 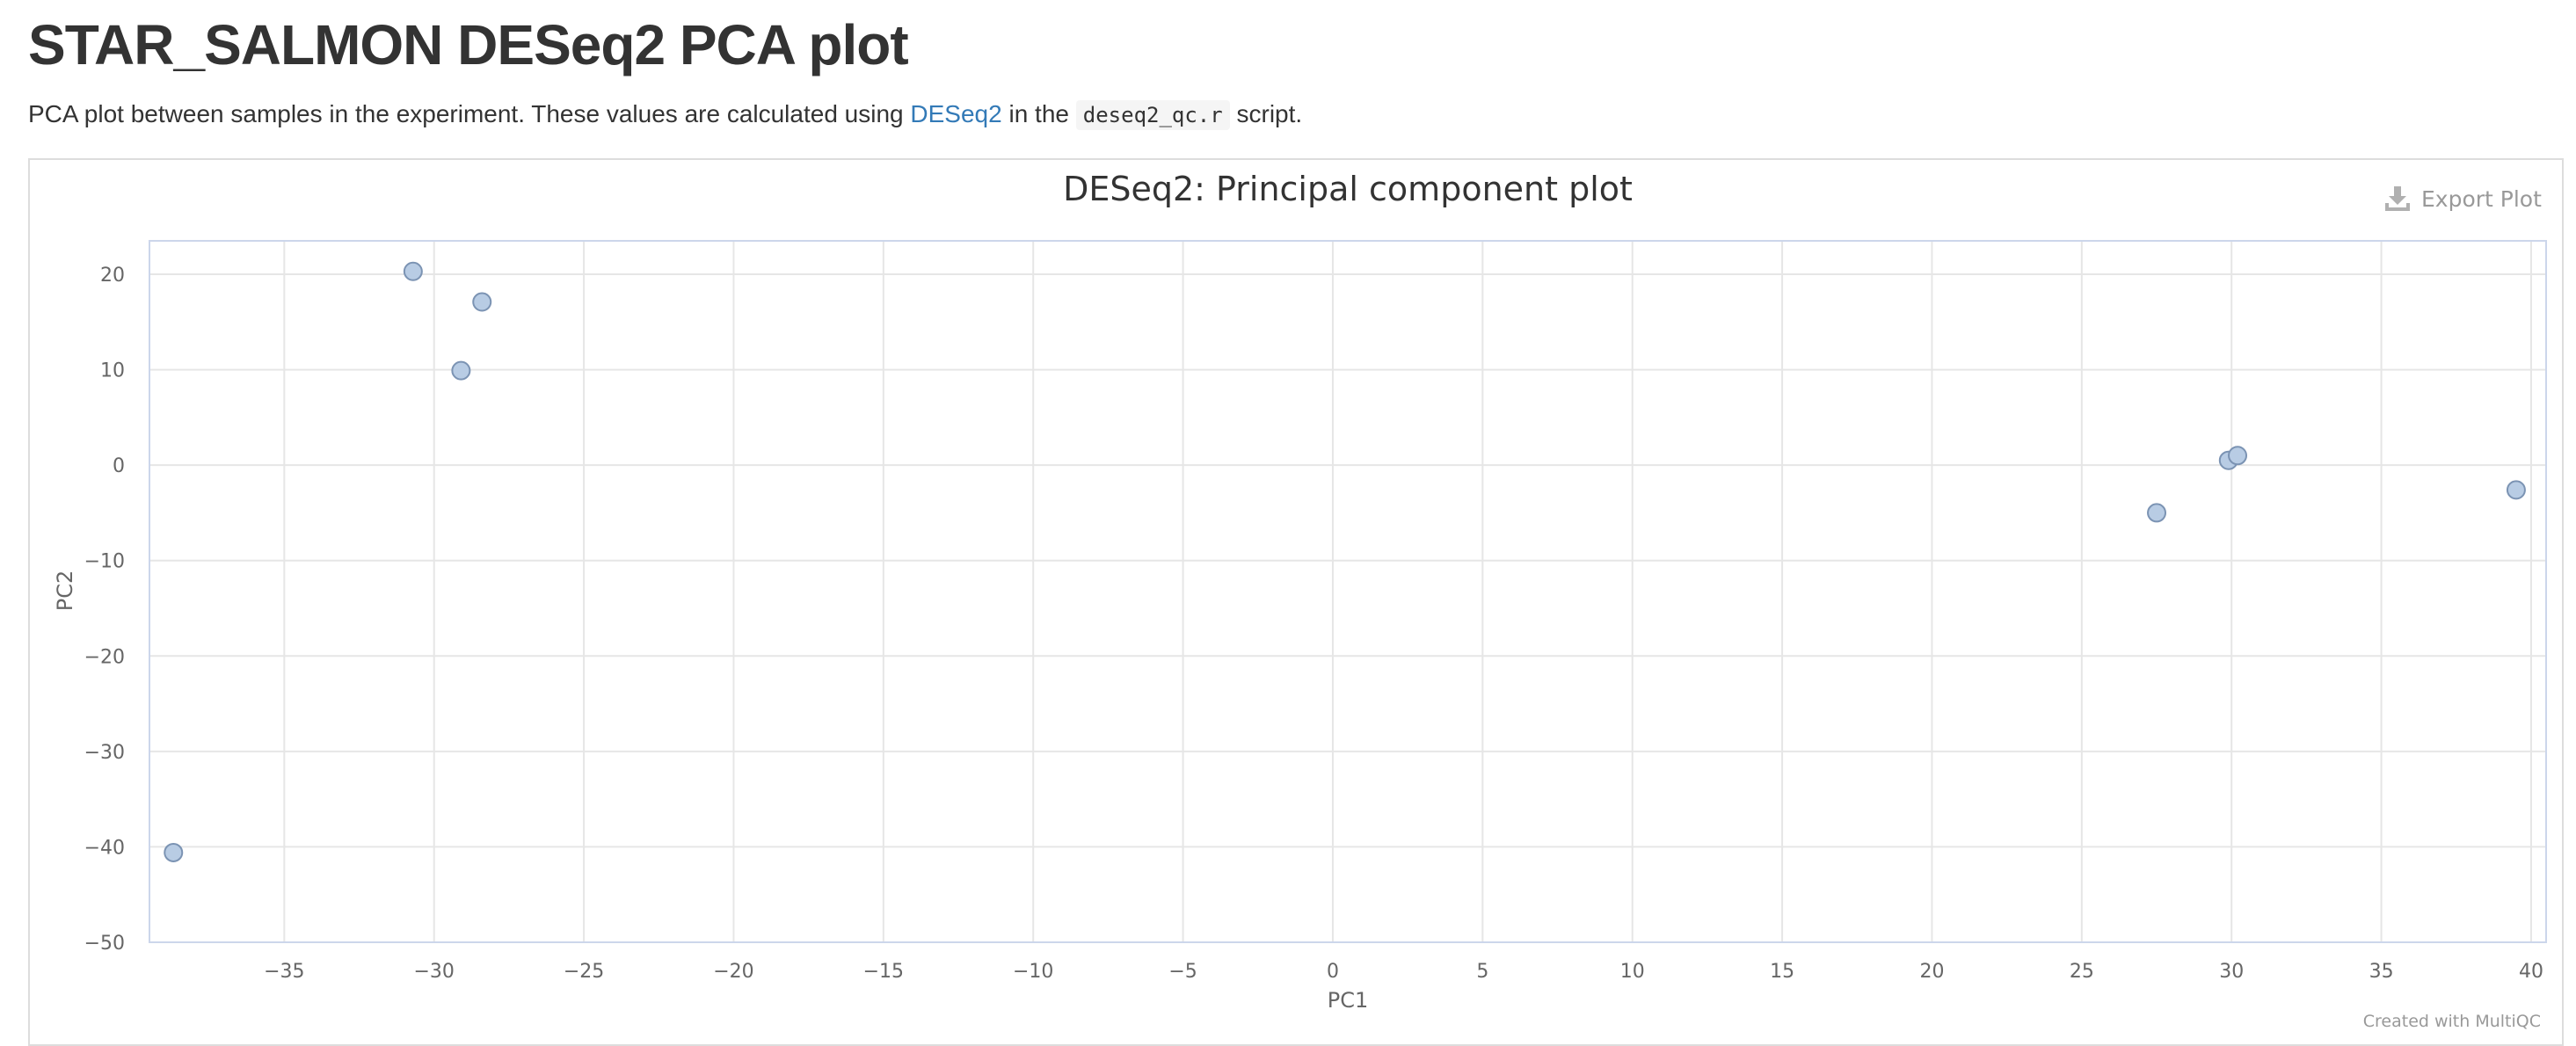 I want to click on x-tick-label: −20, so click(x=733, y=972).